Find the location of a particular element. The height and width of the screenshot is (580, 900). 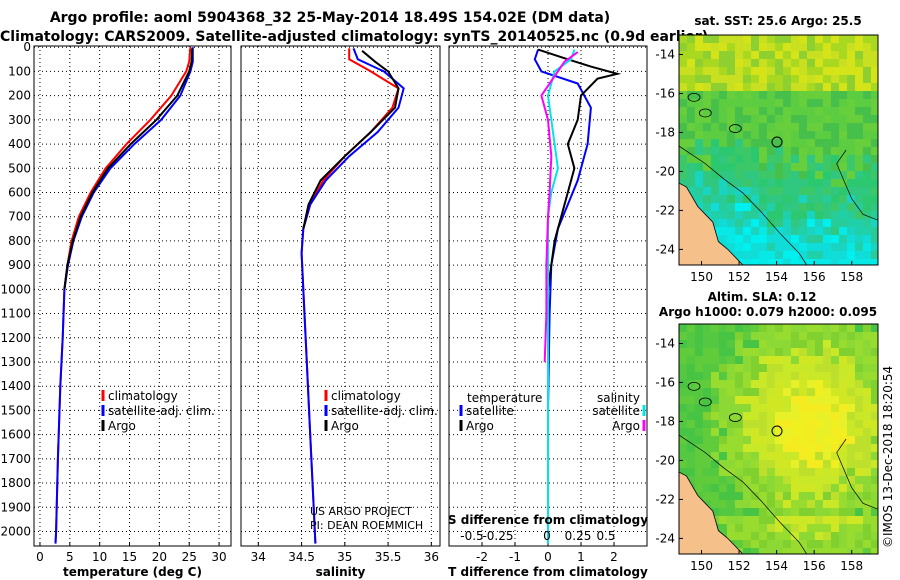

lat-tick-label: -22 is located at coordinates (665, 210).